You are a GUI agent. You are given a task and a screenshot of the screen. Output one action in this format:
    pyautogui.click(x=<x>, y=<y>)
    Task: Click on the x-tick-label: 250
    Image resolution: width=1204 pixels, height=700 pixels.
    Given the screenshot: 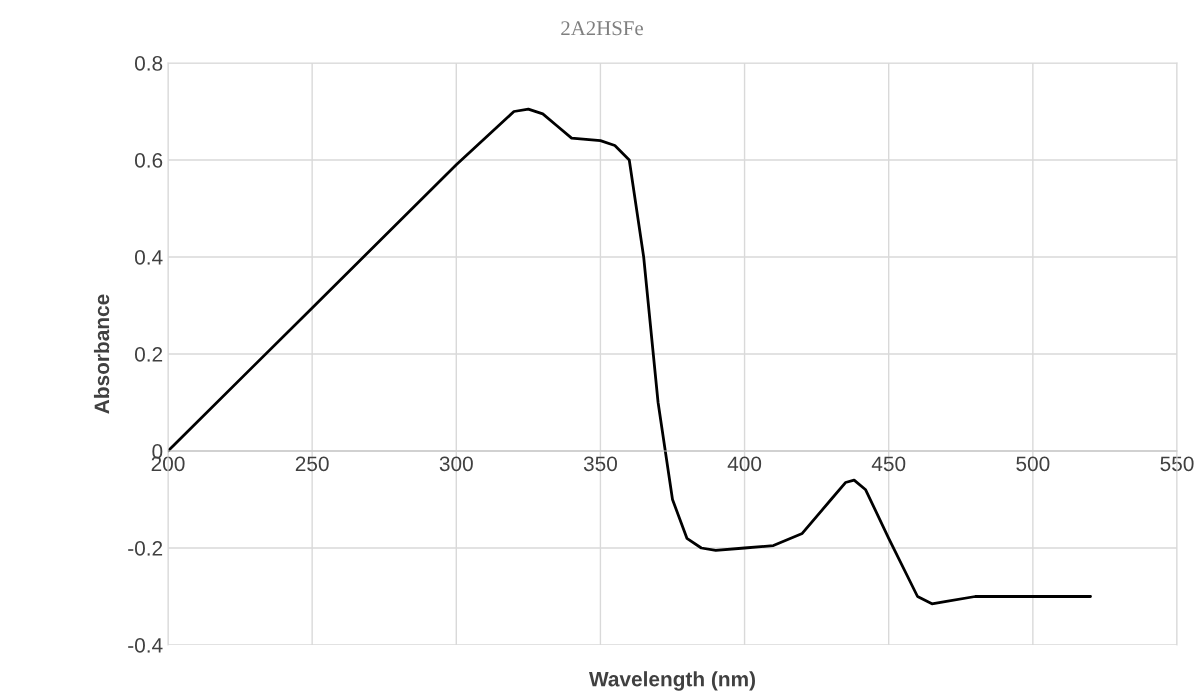 What is the action you would take?
    pyautogui.click(x=312, y=464)
    